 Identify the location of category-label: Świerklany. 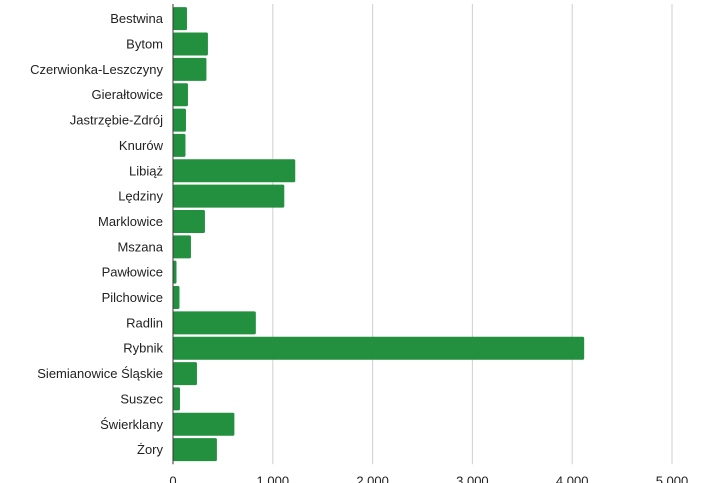
(131, 424).